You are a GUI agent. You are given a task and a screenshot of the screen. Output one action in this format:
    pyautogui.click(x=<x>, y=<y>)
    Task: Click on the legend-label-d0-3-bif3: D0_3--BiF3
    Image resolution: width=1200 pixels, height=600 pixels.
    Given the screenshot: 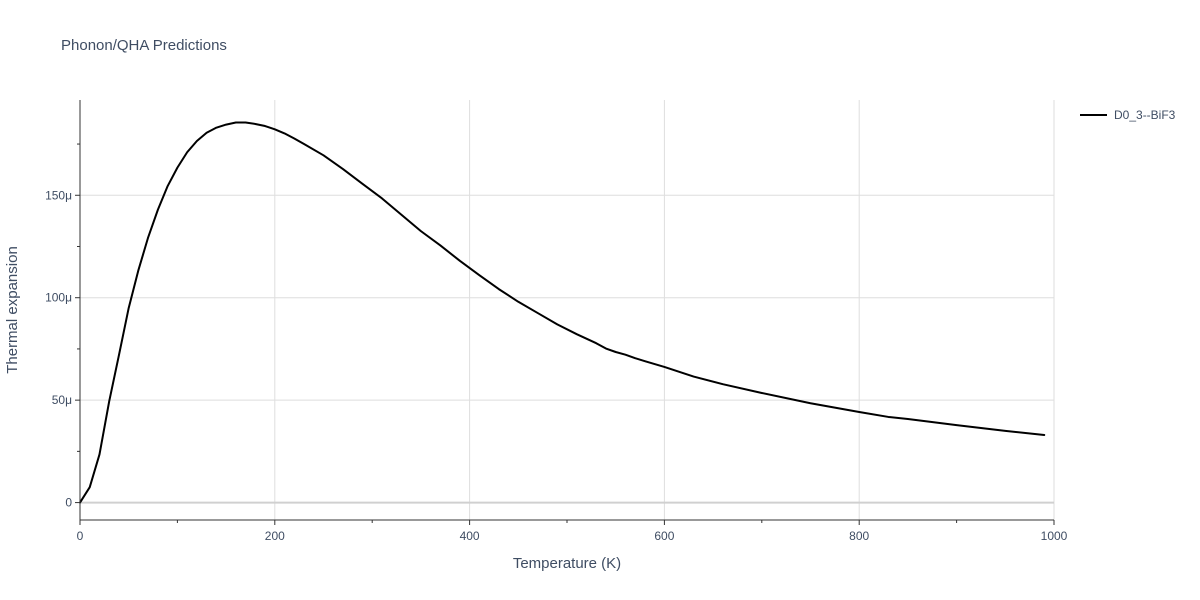 What is the action you would take?
    pyautogui.click(x=1145, y=115)
    